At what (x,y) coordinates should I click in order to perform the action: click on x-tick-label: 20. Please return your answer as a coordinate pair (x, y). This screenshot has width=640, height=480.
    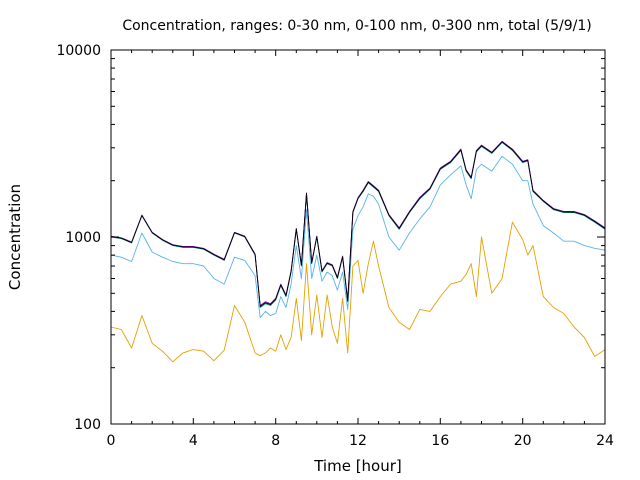
    Looking at the image, I should click on (523, 441).